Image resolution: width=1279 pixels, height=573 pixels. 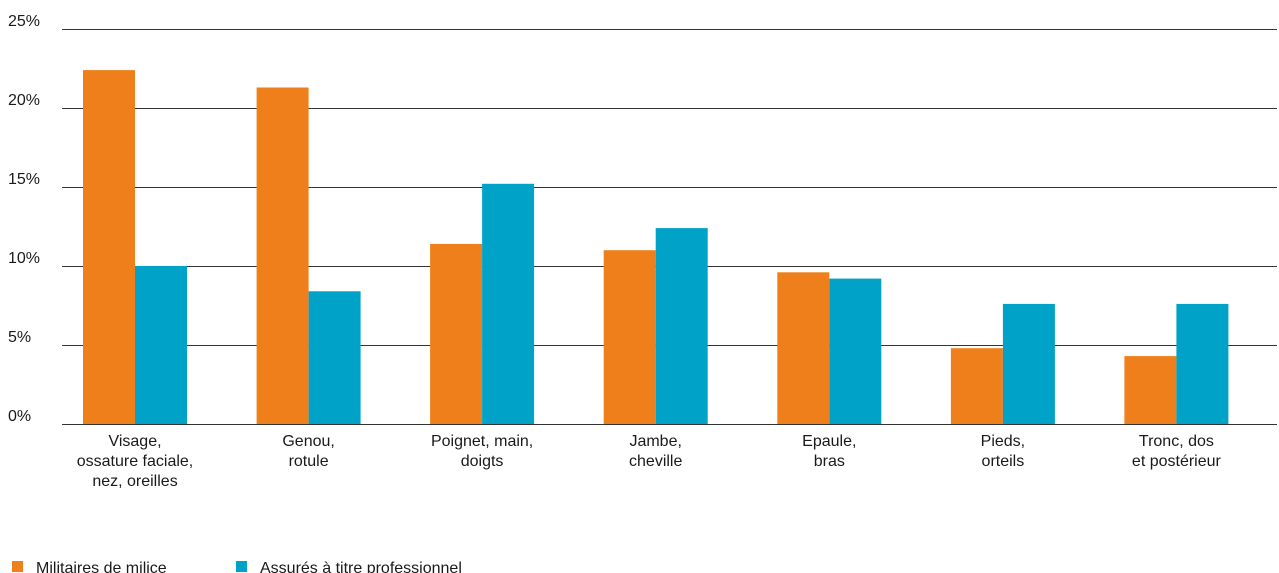 I want to click on y-tick-label: 20%, so click(x=24, y=100).